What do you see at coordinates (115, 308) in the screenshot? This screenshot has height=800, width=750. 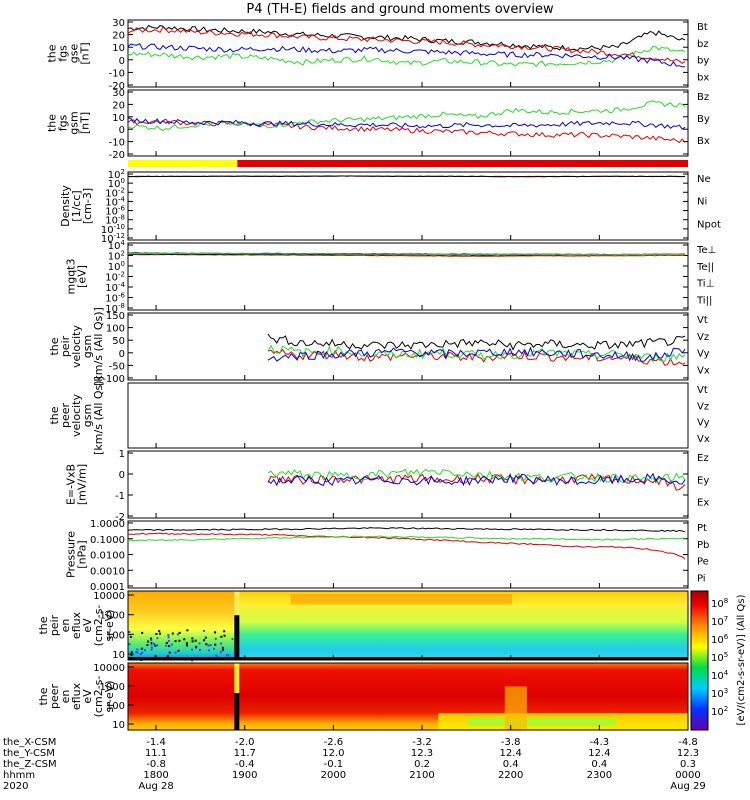 I see `y-tick-label: 10-8` at bounding box center [115, 308].